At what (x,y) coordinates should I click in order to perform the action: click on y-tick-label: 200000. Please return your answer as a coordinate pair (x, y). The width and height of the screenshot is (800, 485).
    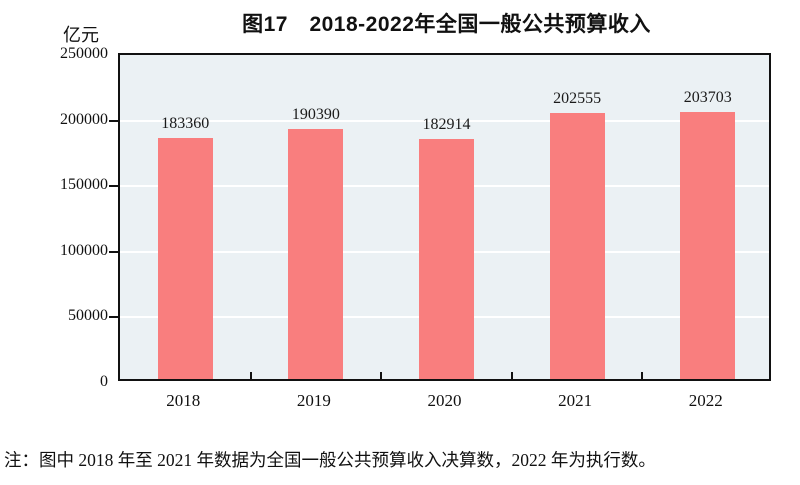
    Looking at the image, I should click on (84, 119).